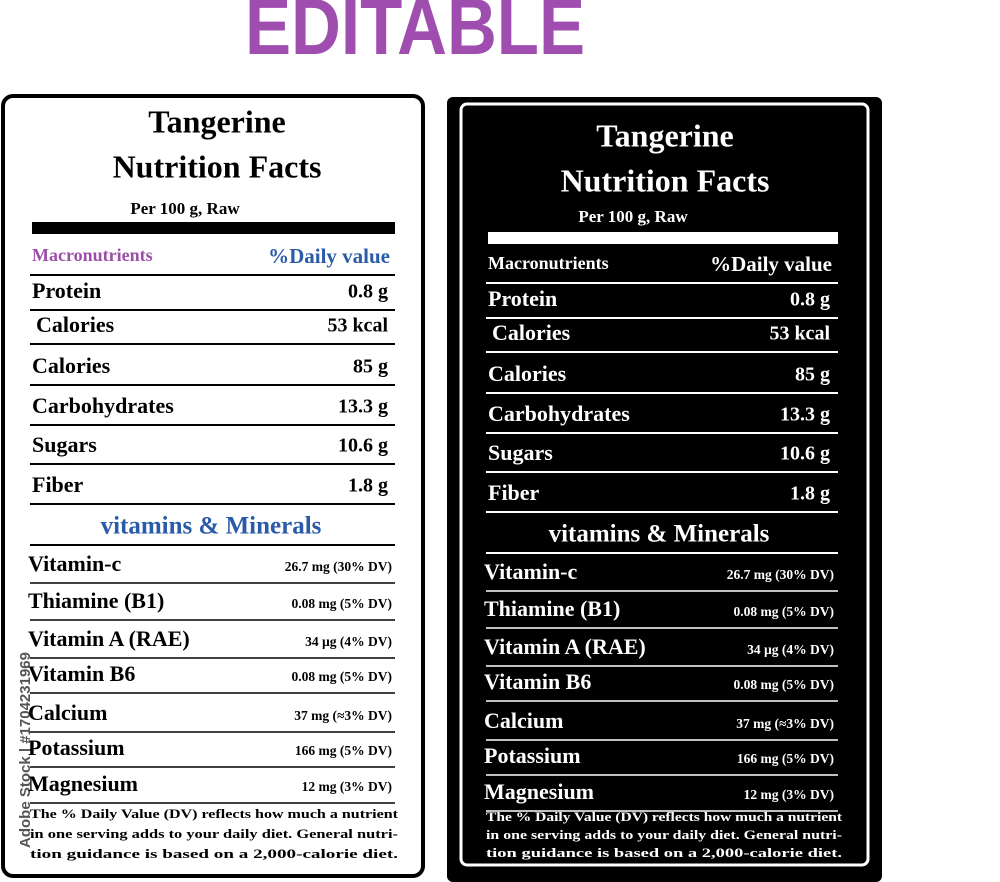  I want to click on watermark: Adobe Stock | #1704231969, so click(25, 750).